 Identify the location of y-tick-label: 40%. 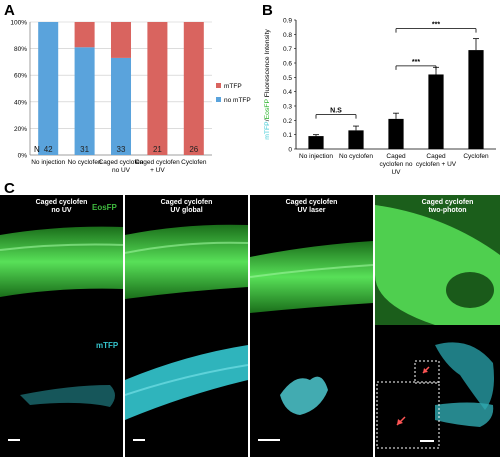
(20, 102).